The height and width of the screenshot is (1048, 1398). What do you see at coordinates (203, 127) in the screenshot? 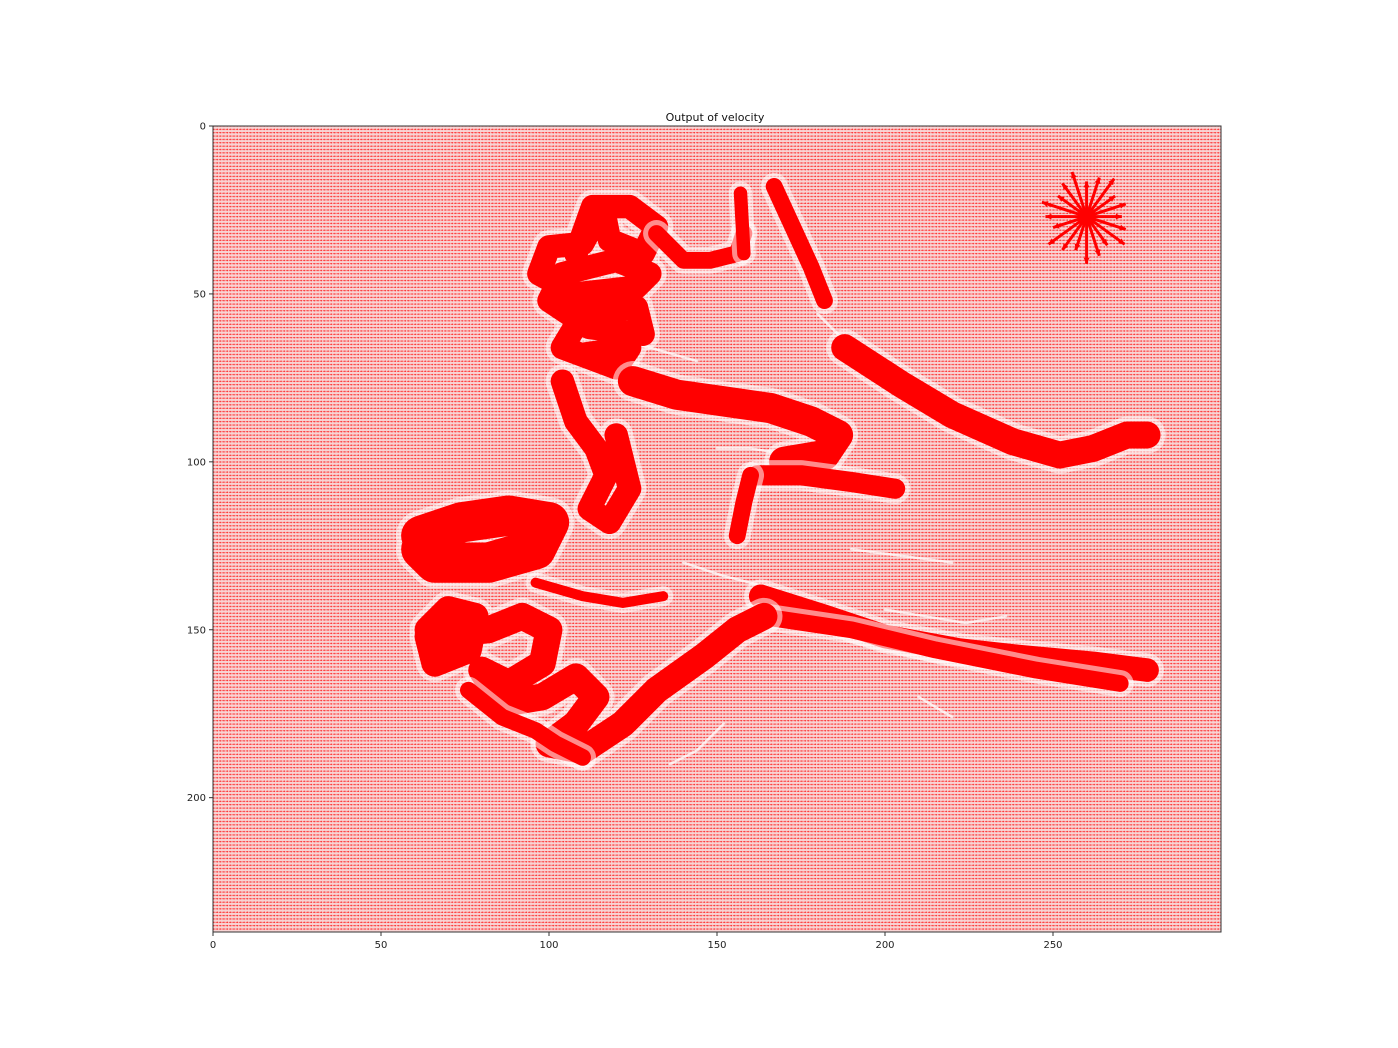
I see `y-tick-label: 0` at bounding box center [203, 127].